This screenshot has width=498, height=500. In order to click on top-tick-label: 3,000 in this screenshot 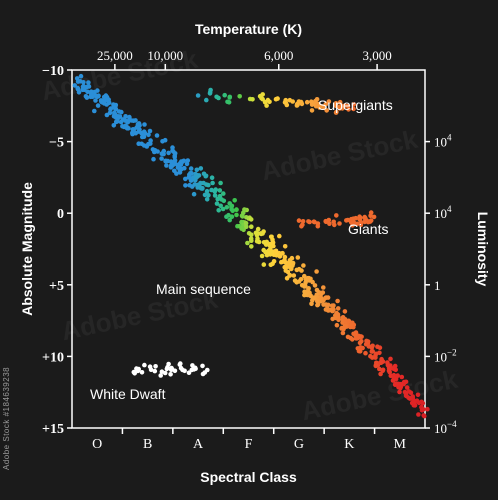, I will do `click(376, 55)`.